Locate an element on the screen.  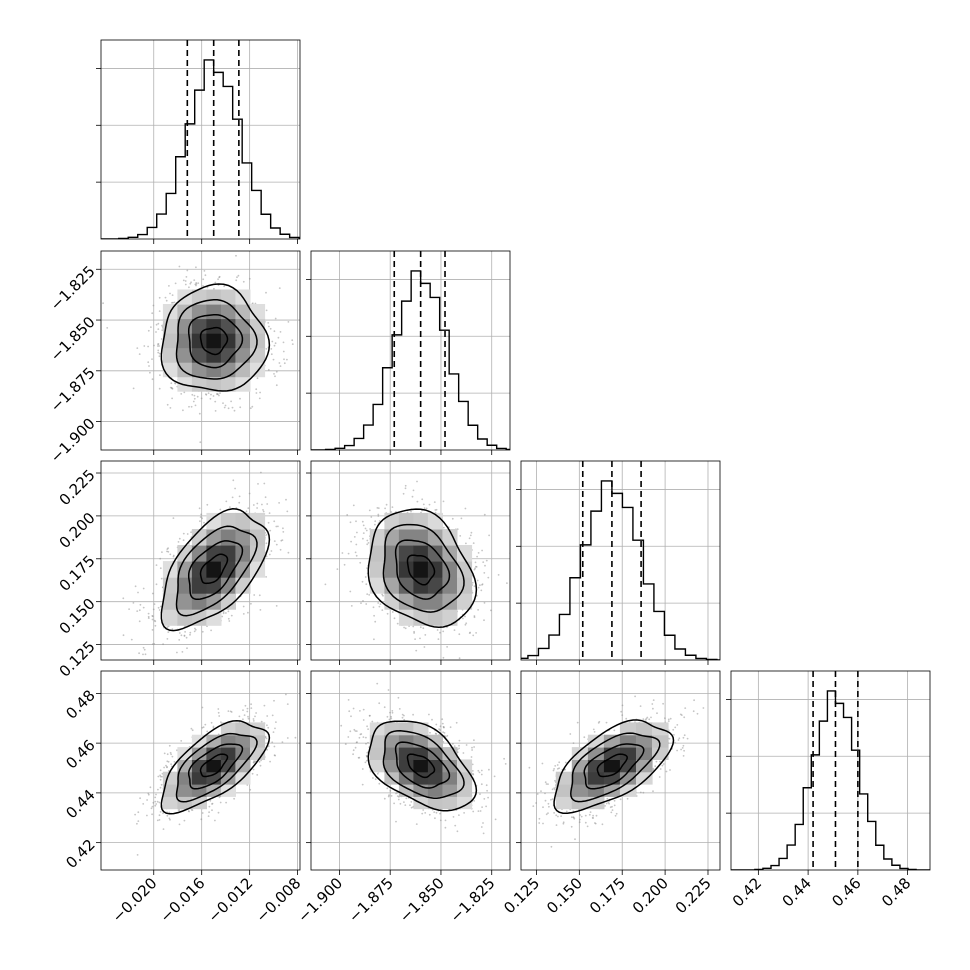
y-tick-label: 0.225 is located at coordinates (77, 487).